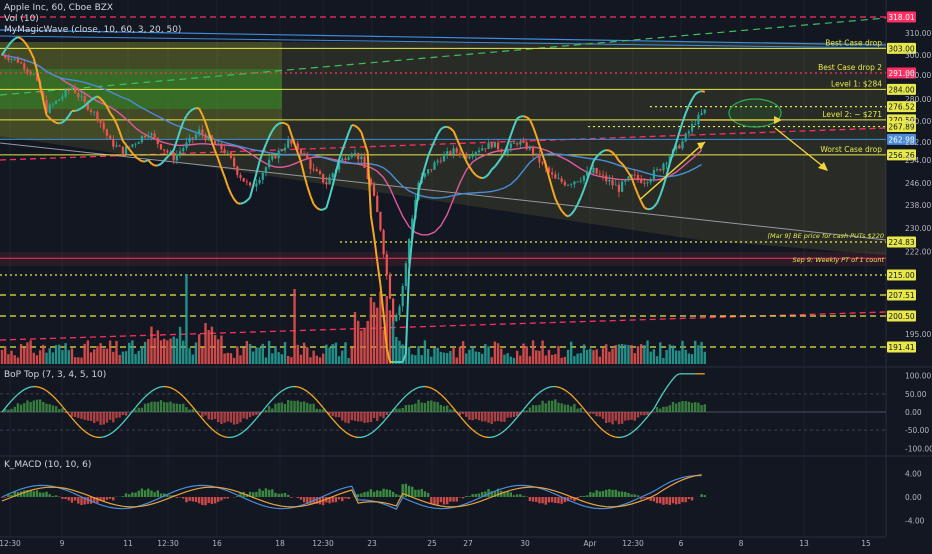 The height and width of the screenshot is (554, 932). What do you see at coordinates (55, 375) in the screenshot?
I see `bop-indicator-title: BoP Top (7, 3, 4, 5, 10)` at bounding box center [55, 375].